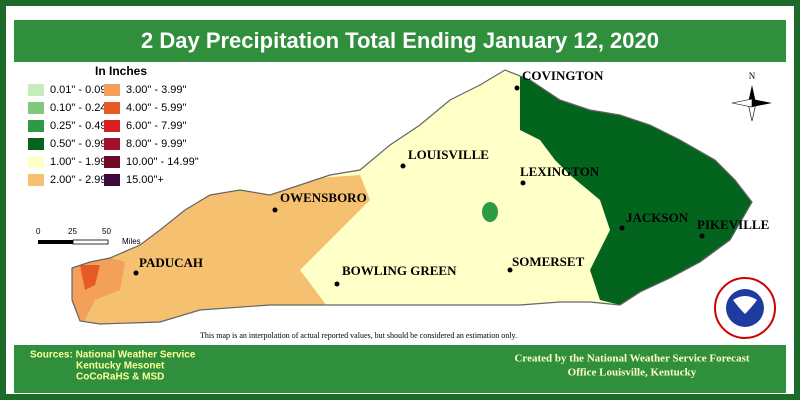 The height and width of the screenshot is (405, 800). I want to click on scale-labels: 0 25 50 Miles, so click(88, 236).